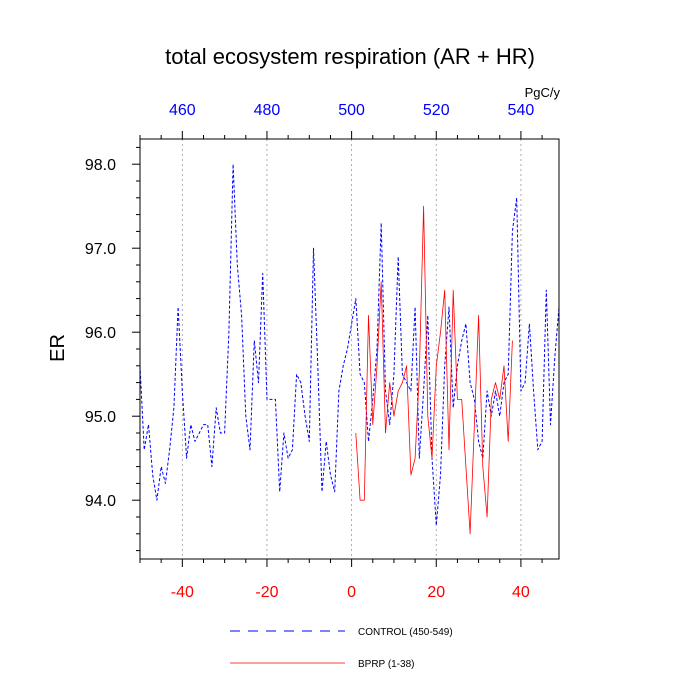  Describe the element at coordinates (521, 592) in the screenshot. I see `bottom-tick-label: 40` at that location.